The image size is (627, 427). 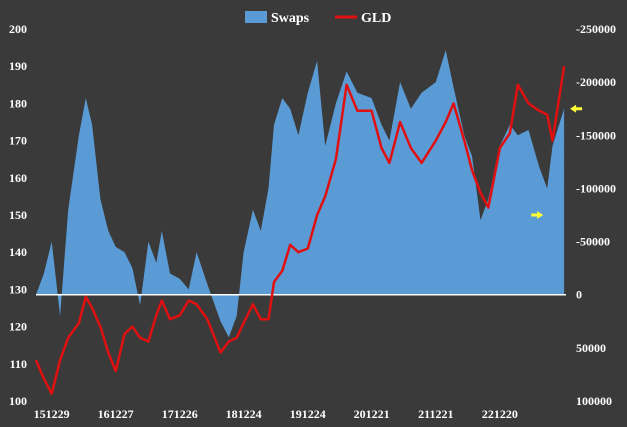 I want to click on x-axis-tick-label: 211221, so click(x=435, y=414).